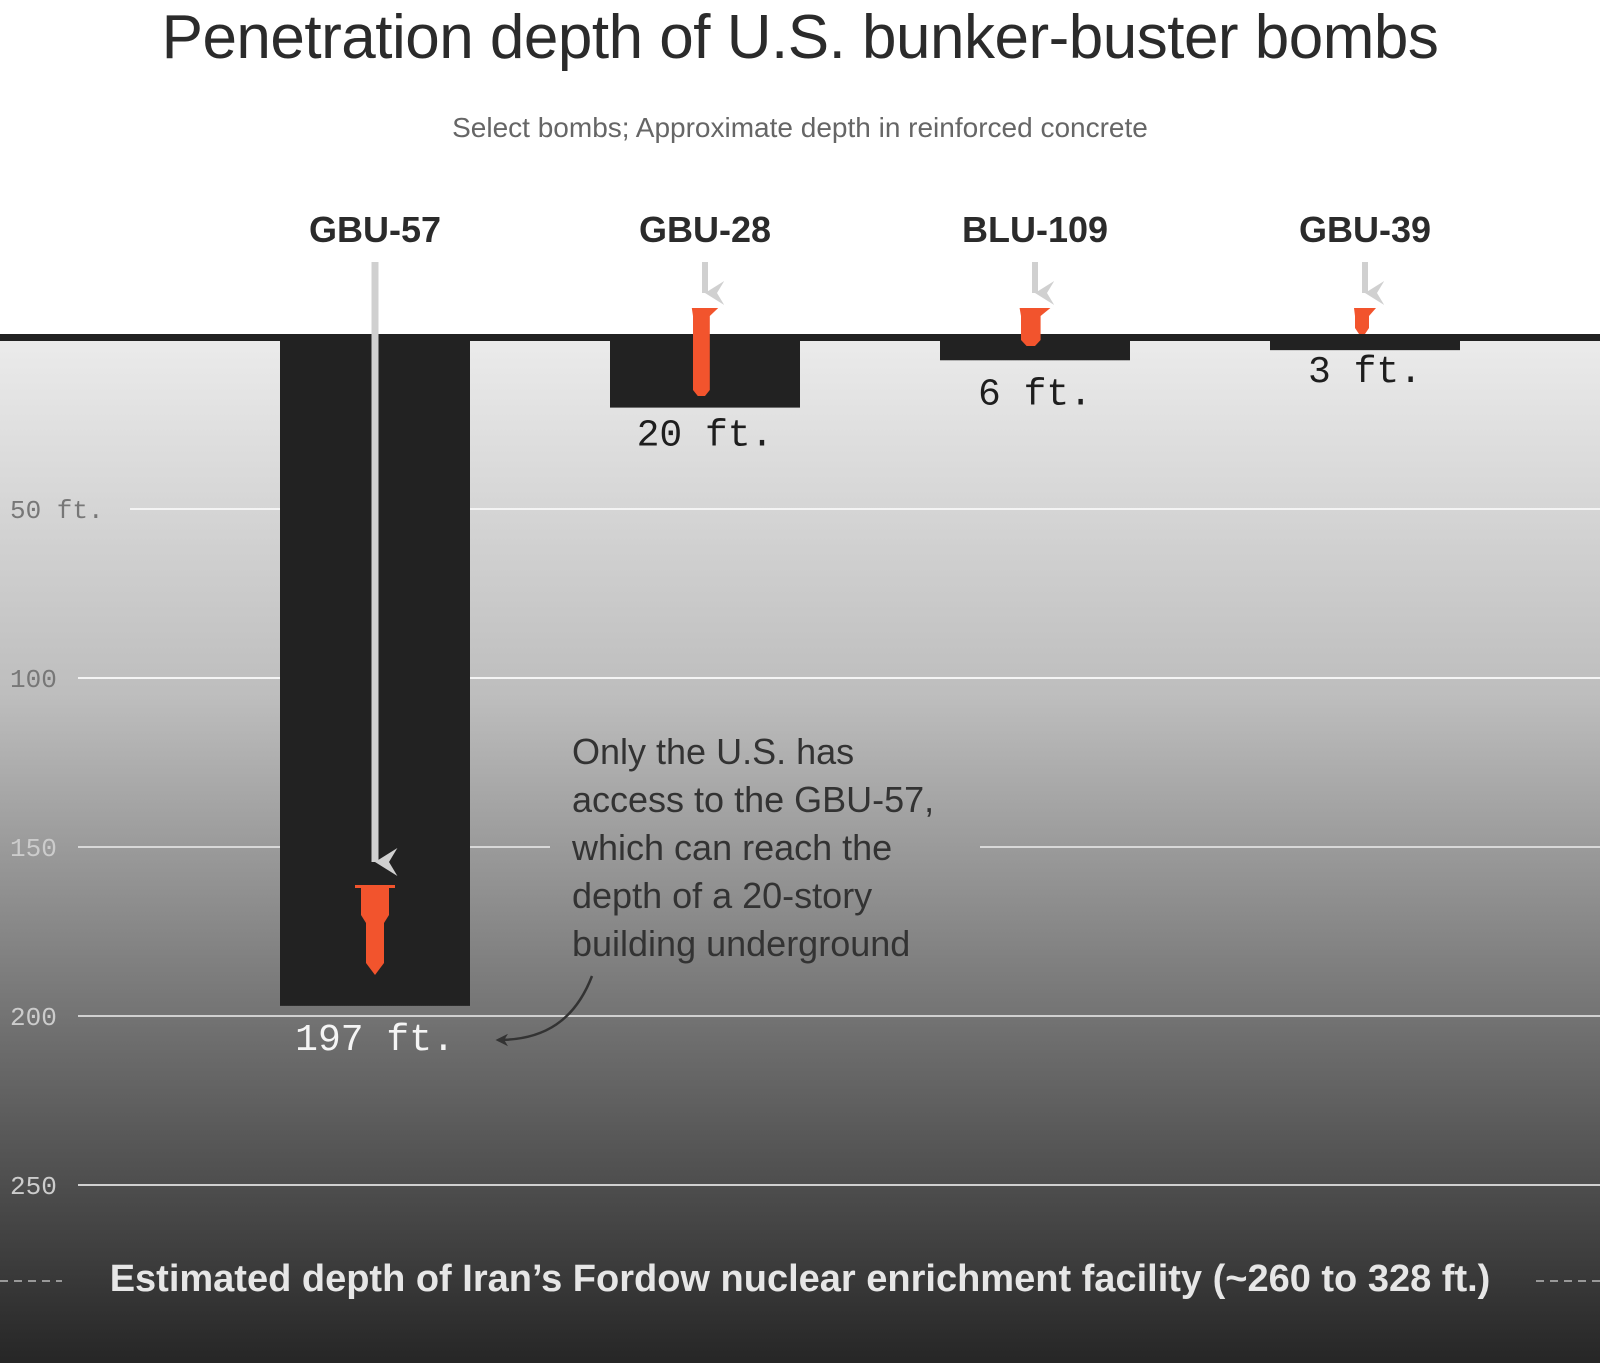 Image resolution: width=1600 pixels, height=1363 pixels. Describe the element at coordinates (713, 751) in the screenshot. I see `annotation-line: Only the U.S. has` at that location.